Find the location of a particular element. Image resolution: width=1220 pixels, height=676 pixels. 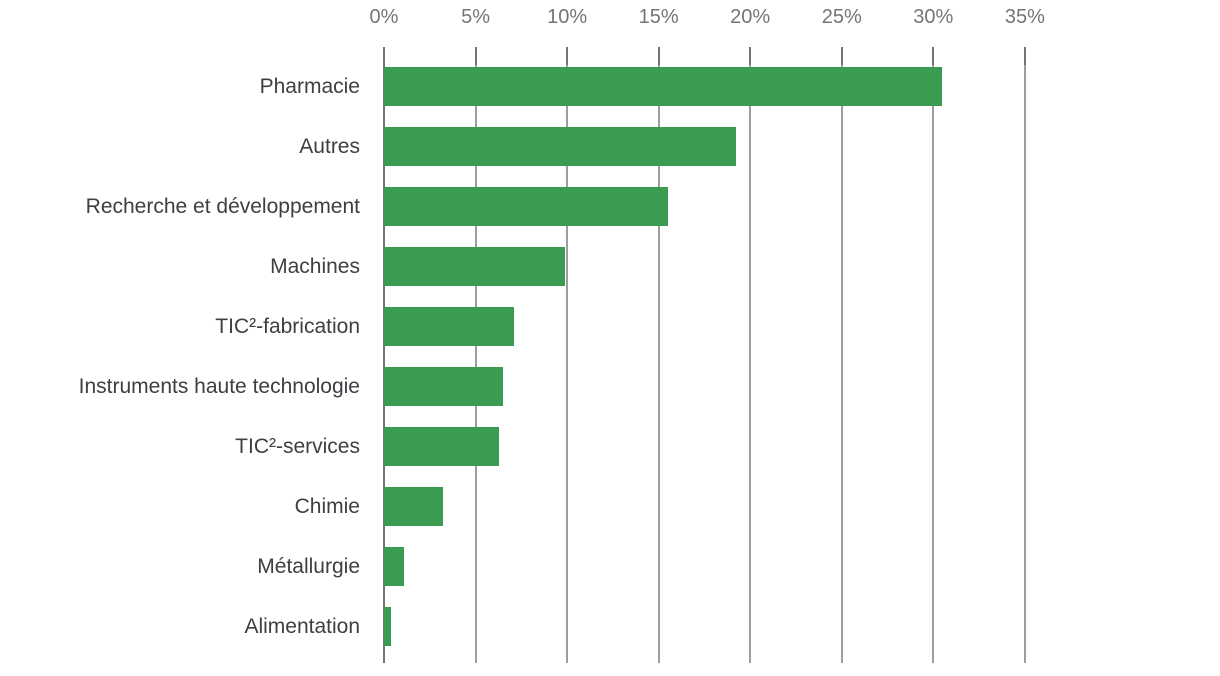

x-axis-tick-label: 30% is located at coordinates (933, 17).